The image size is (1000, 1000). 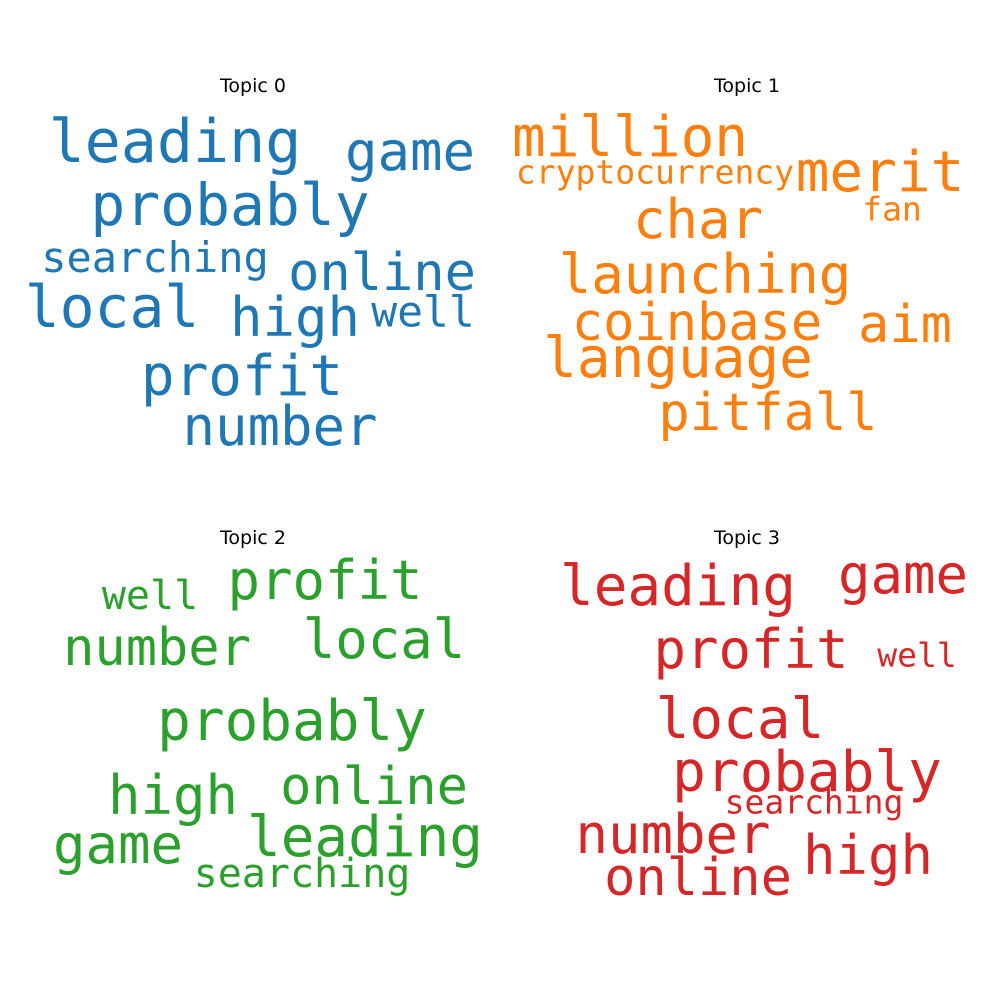 I want to click on word: merit, so click(x=880, y=172).